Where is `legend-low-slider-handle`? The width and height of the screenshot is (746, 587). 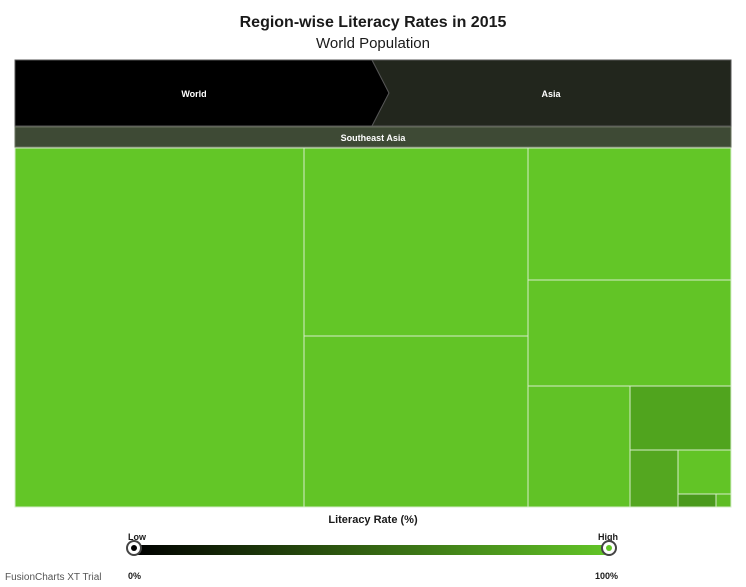
legend-low-slider-handle is located at coordinates (134, 548).